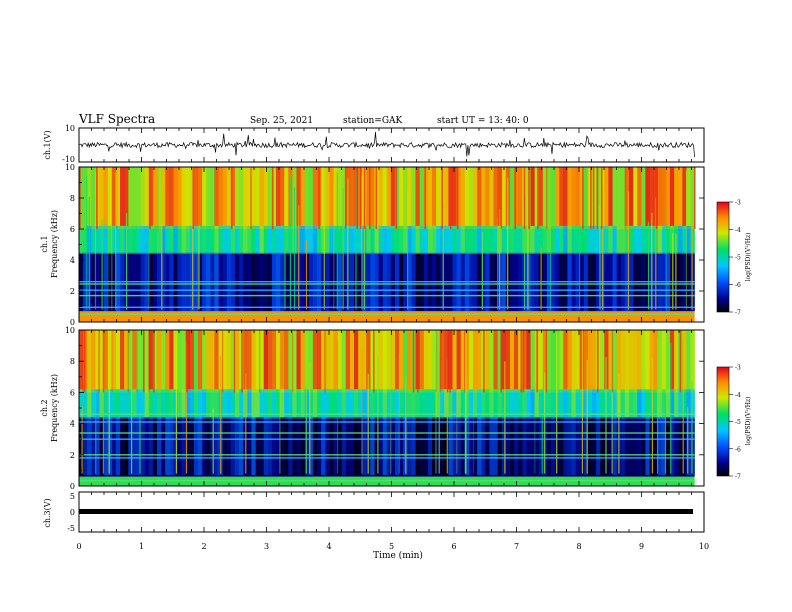  What do you see at coordinates (54, 244) in the screenshot?
I see `ch1-spec-ylabel: Frequency (kHz)` at bounding box center [54, 244].